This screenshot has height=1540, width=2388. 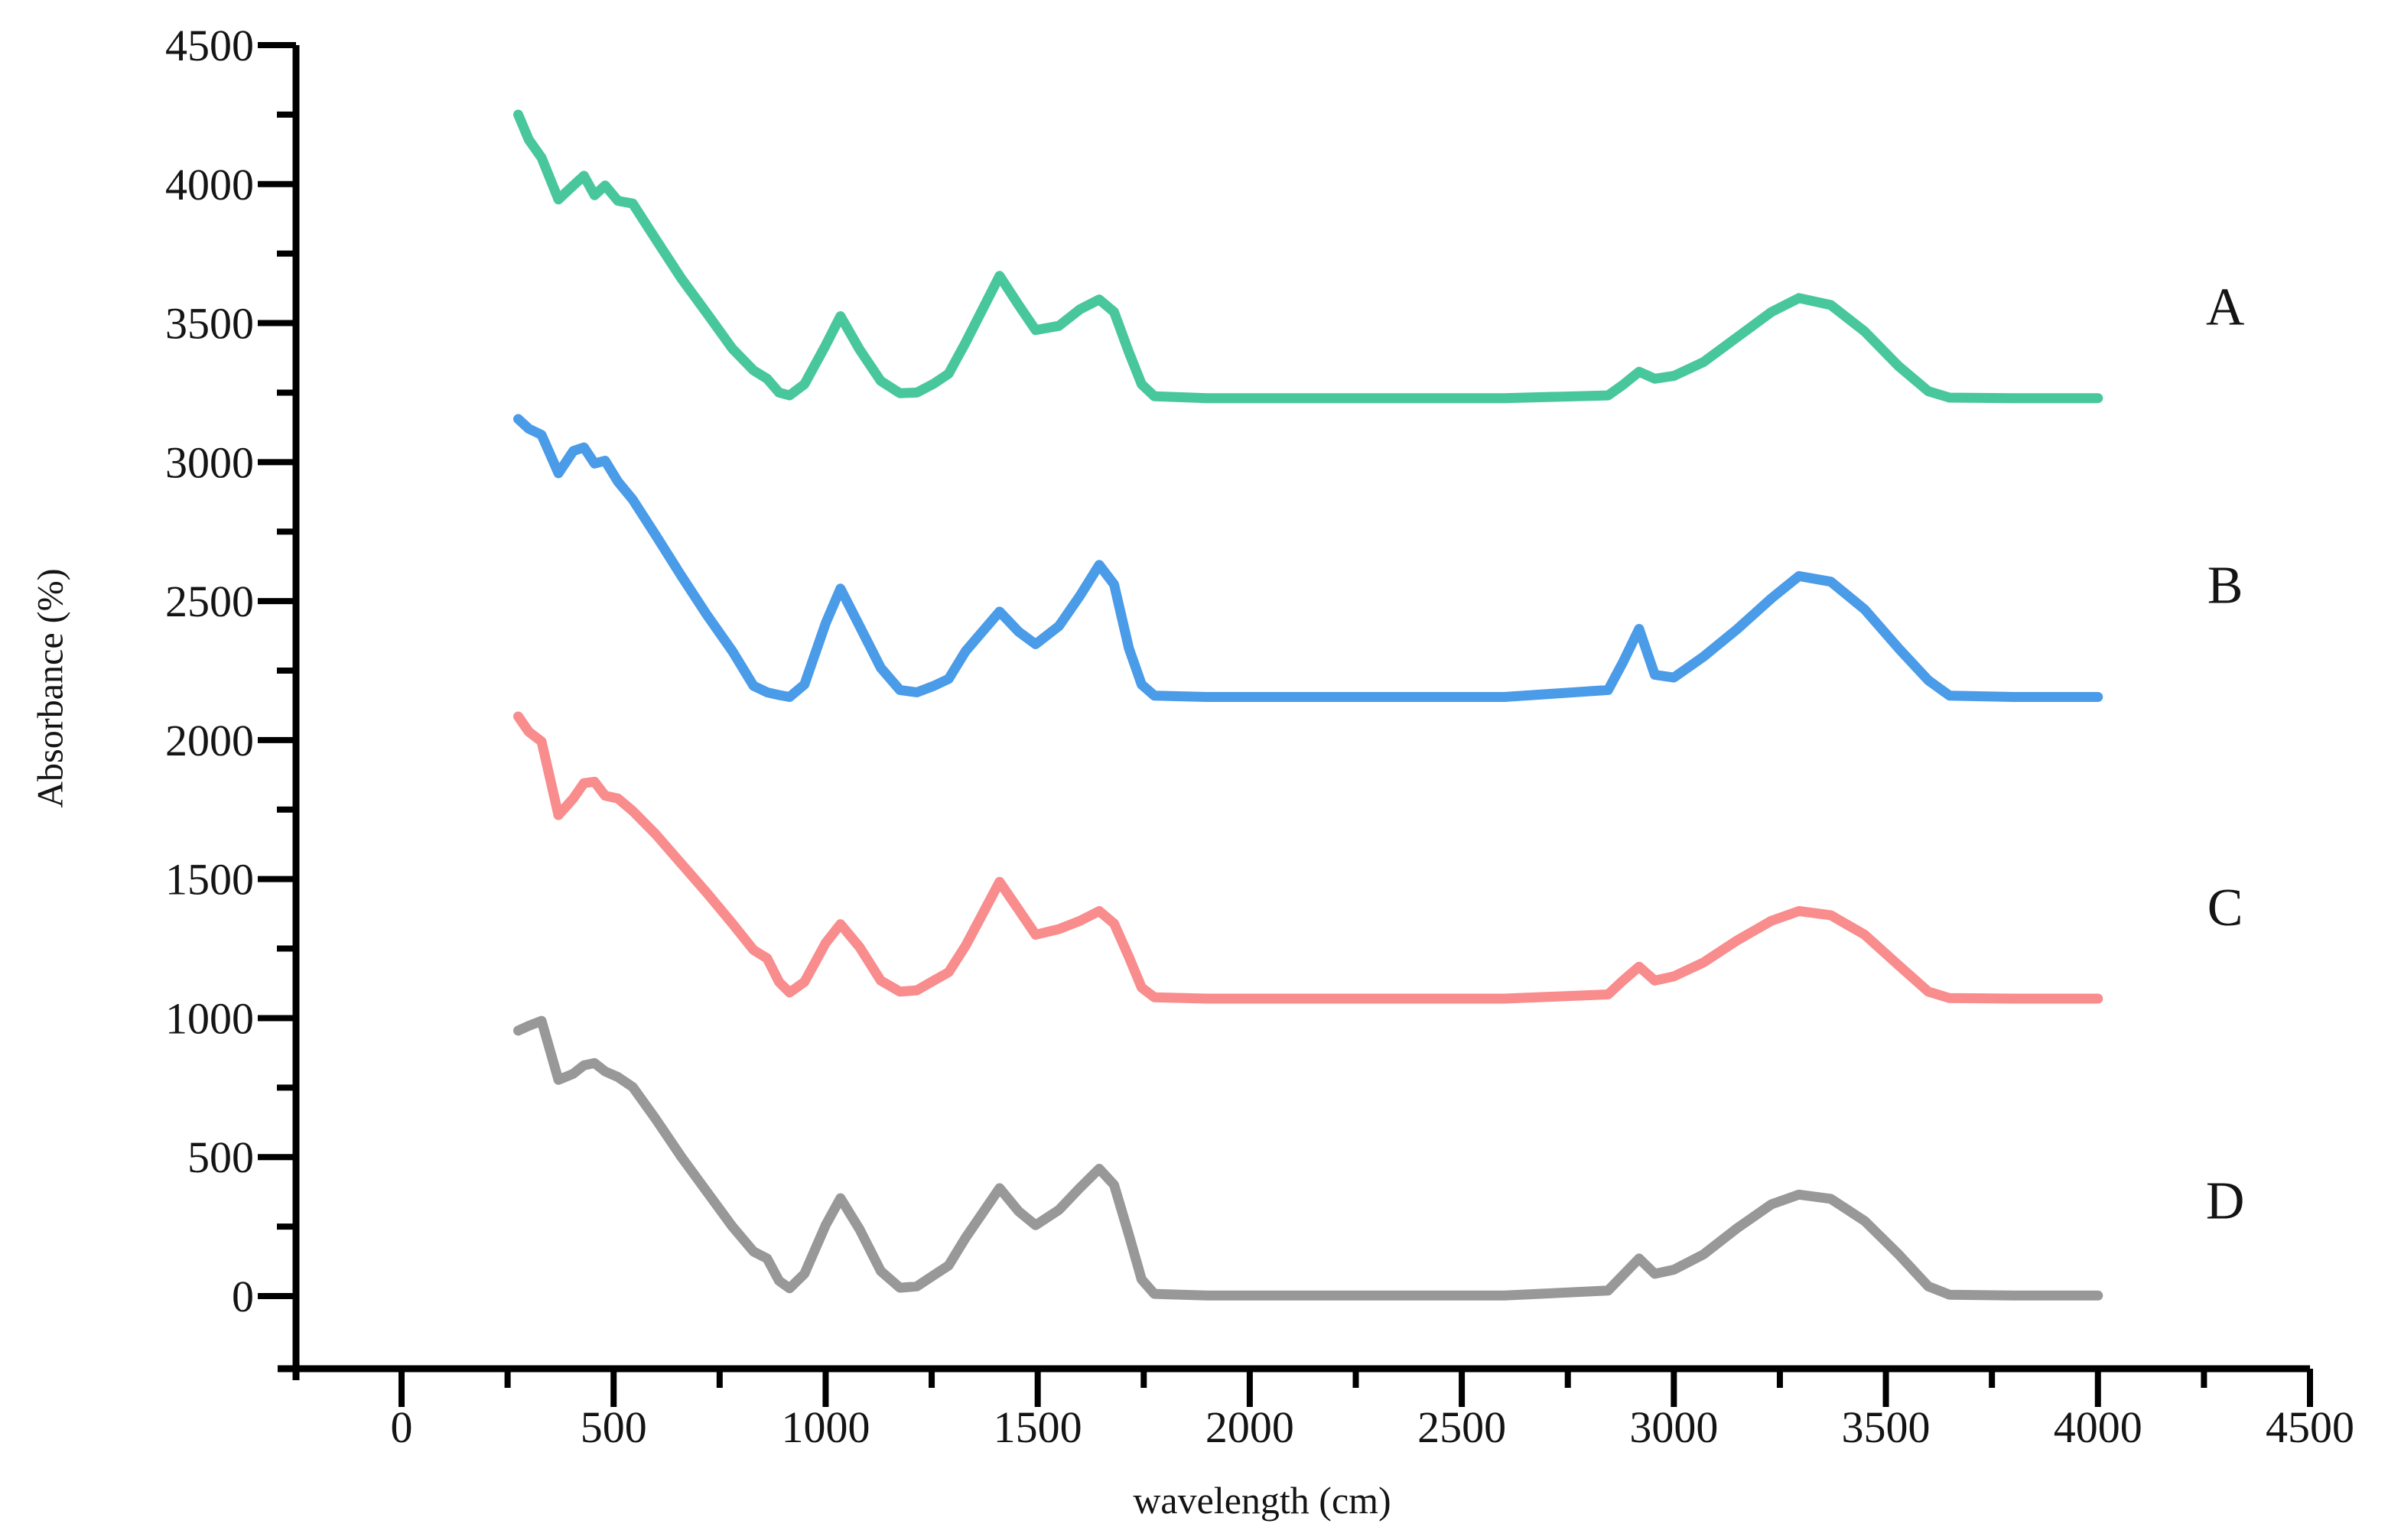 I want to click on series-B-line, so click(x=1308, y=558).